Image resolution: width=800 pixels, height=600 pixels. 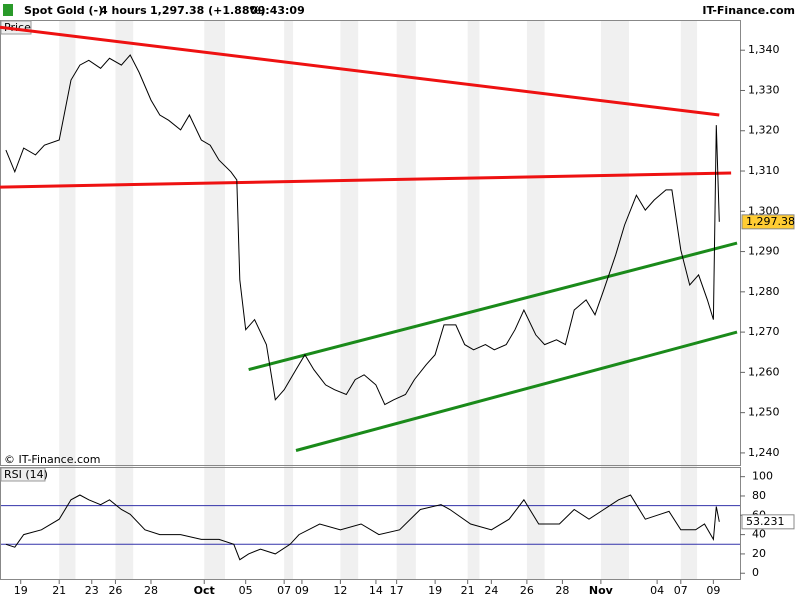 What do you see at coordinates (657, 590) in the screenshot?
I see `x-tick-label: 04` at bounding box center [657, 590].